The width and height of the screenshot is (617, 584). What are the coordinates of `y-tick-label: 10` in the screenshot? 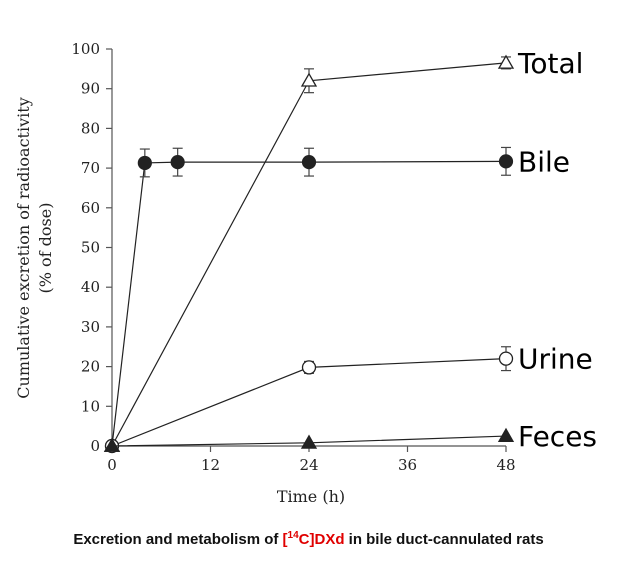 It's located at (90, 406).